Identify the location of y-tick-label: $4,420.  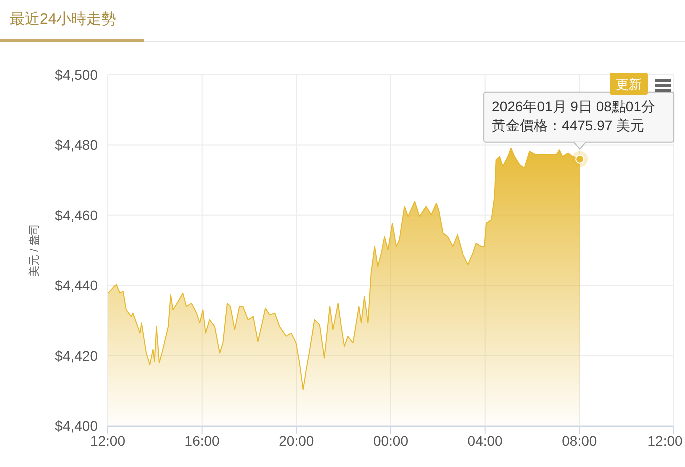
(76, 356).